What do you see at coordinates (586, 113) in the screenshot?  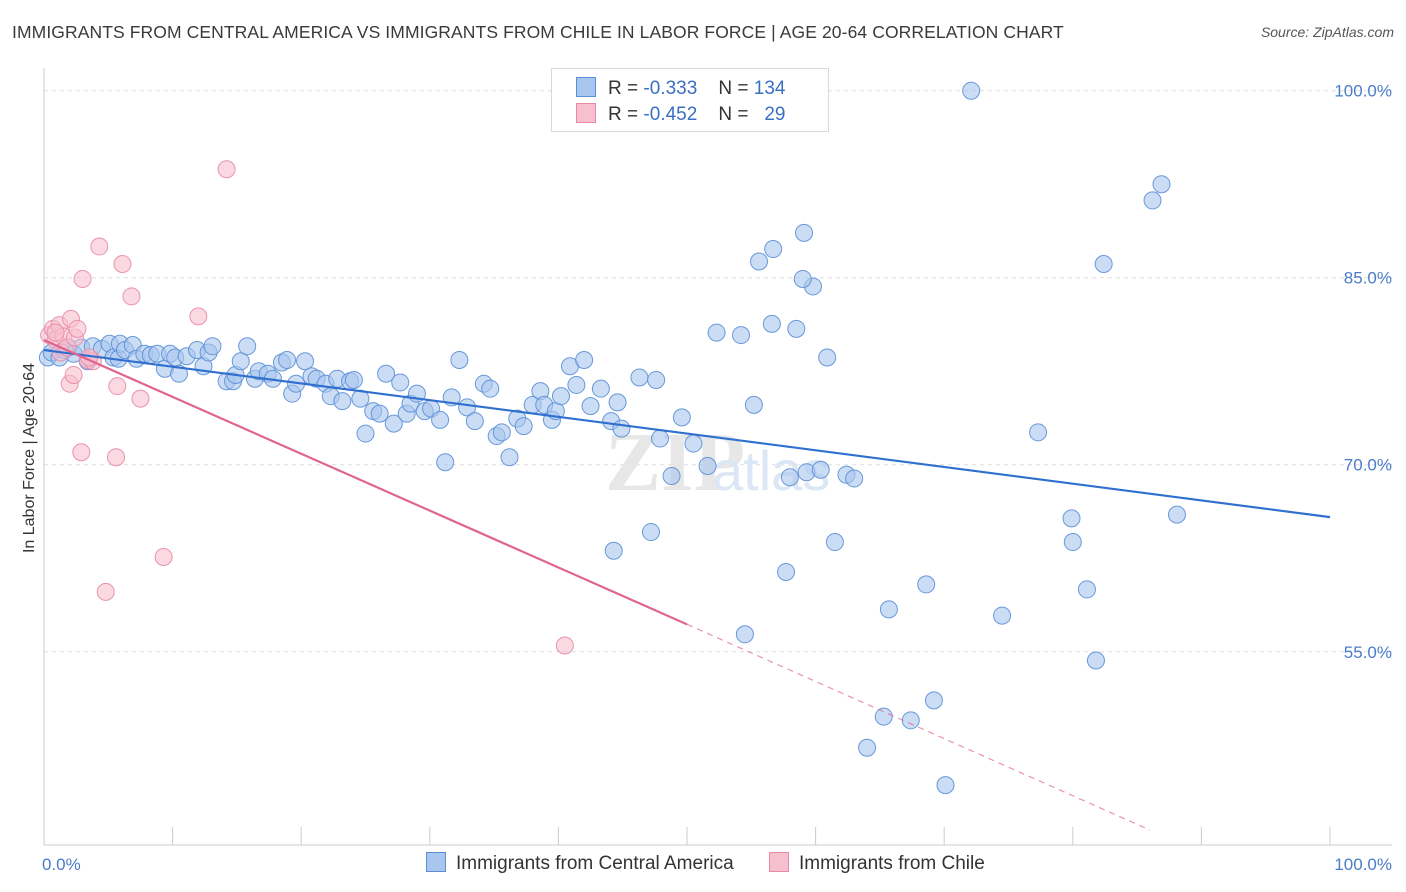 I see `swatch-chile` at bounding box center [586, 113].